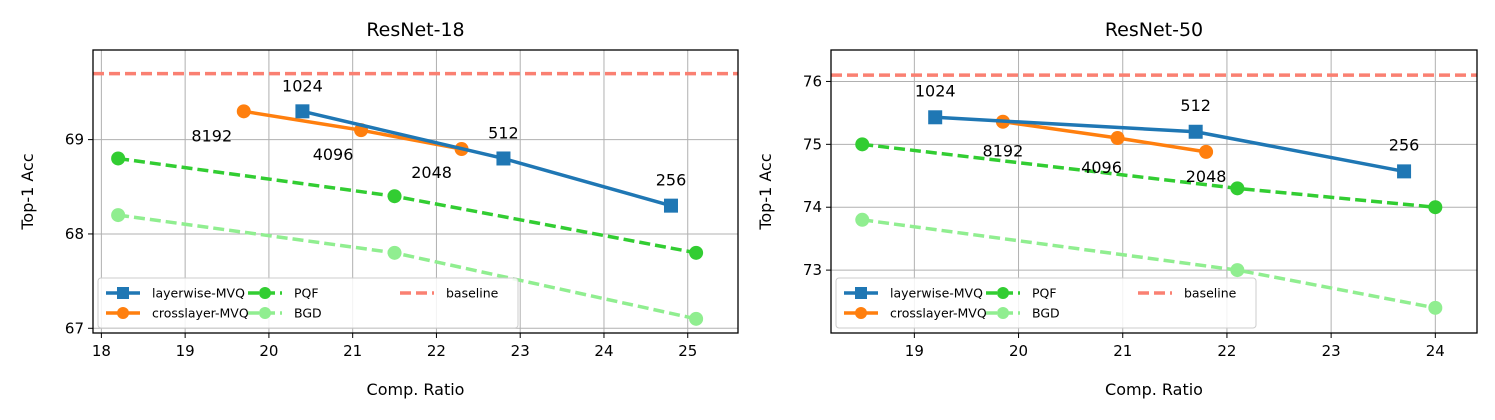 The image size is (1495, 420). I want to click on y-tick-label: 67, so click(74, 328).